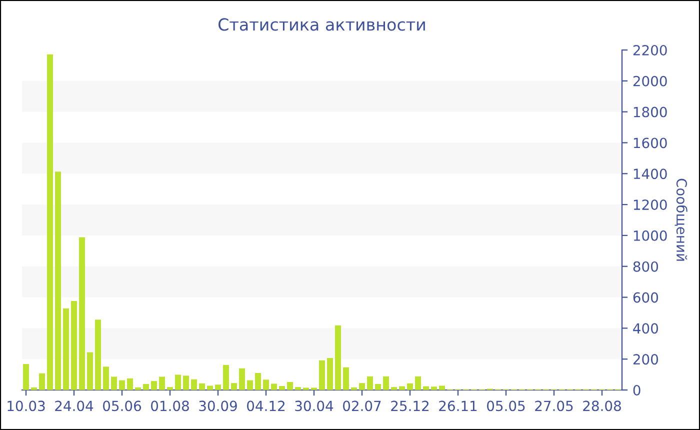 The width and height of the screenshot is (700, 430). Describe the element at coordinates (314, 406) in the screenshot. I see `x-tick-label: 30.04` at that location.